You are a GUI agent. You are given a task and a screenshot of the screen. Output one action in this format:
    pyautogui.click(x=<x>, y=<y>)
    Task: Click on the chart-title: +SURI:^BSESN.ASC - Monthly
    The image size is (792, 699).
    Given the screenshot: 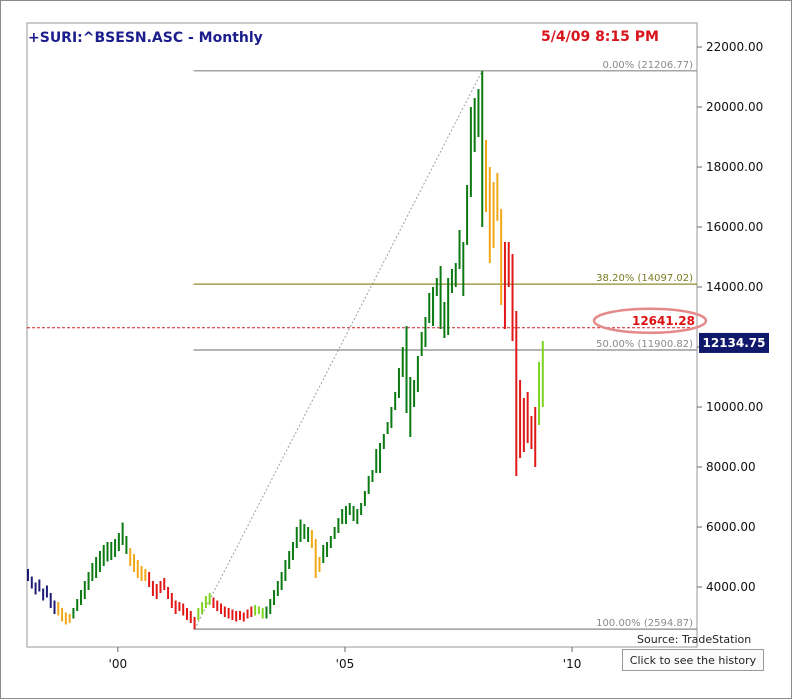 What is the action you would take?
    pyautogui.click(x=145, y=38)
    